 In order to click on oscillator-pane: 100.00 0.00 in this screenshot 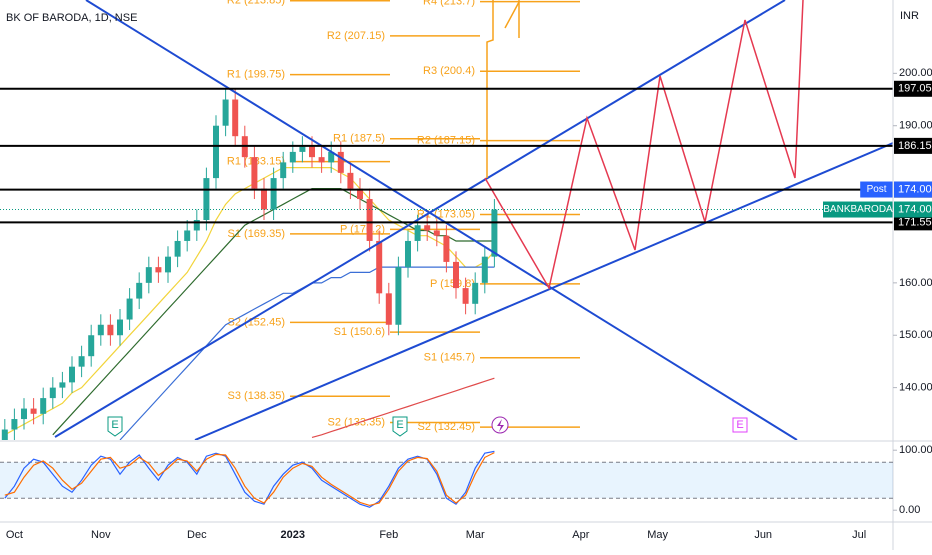, I will do `click(466, 480)`.